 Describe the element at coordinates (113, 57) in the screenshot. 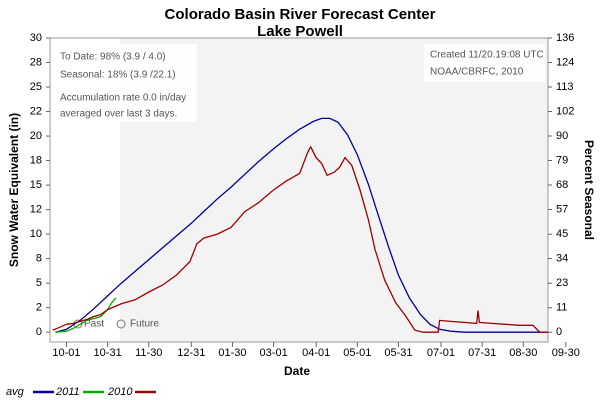

I see `annotation: To Date: 98% (3.9 / 4.0)` at that location.